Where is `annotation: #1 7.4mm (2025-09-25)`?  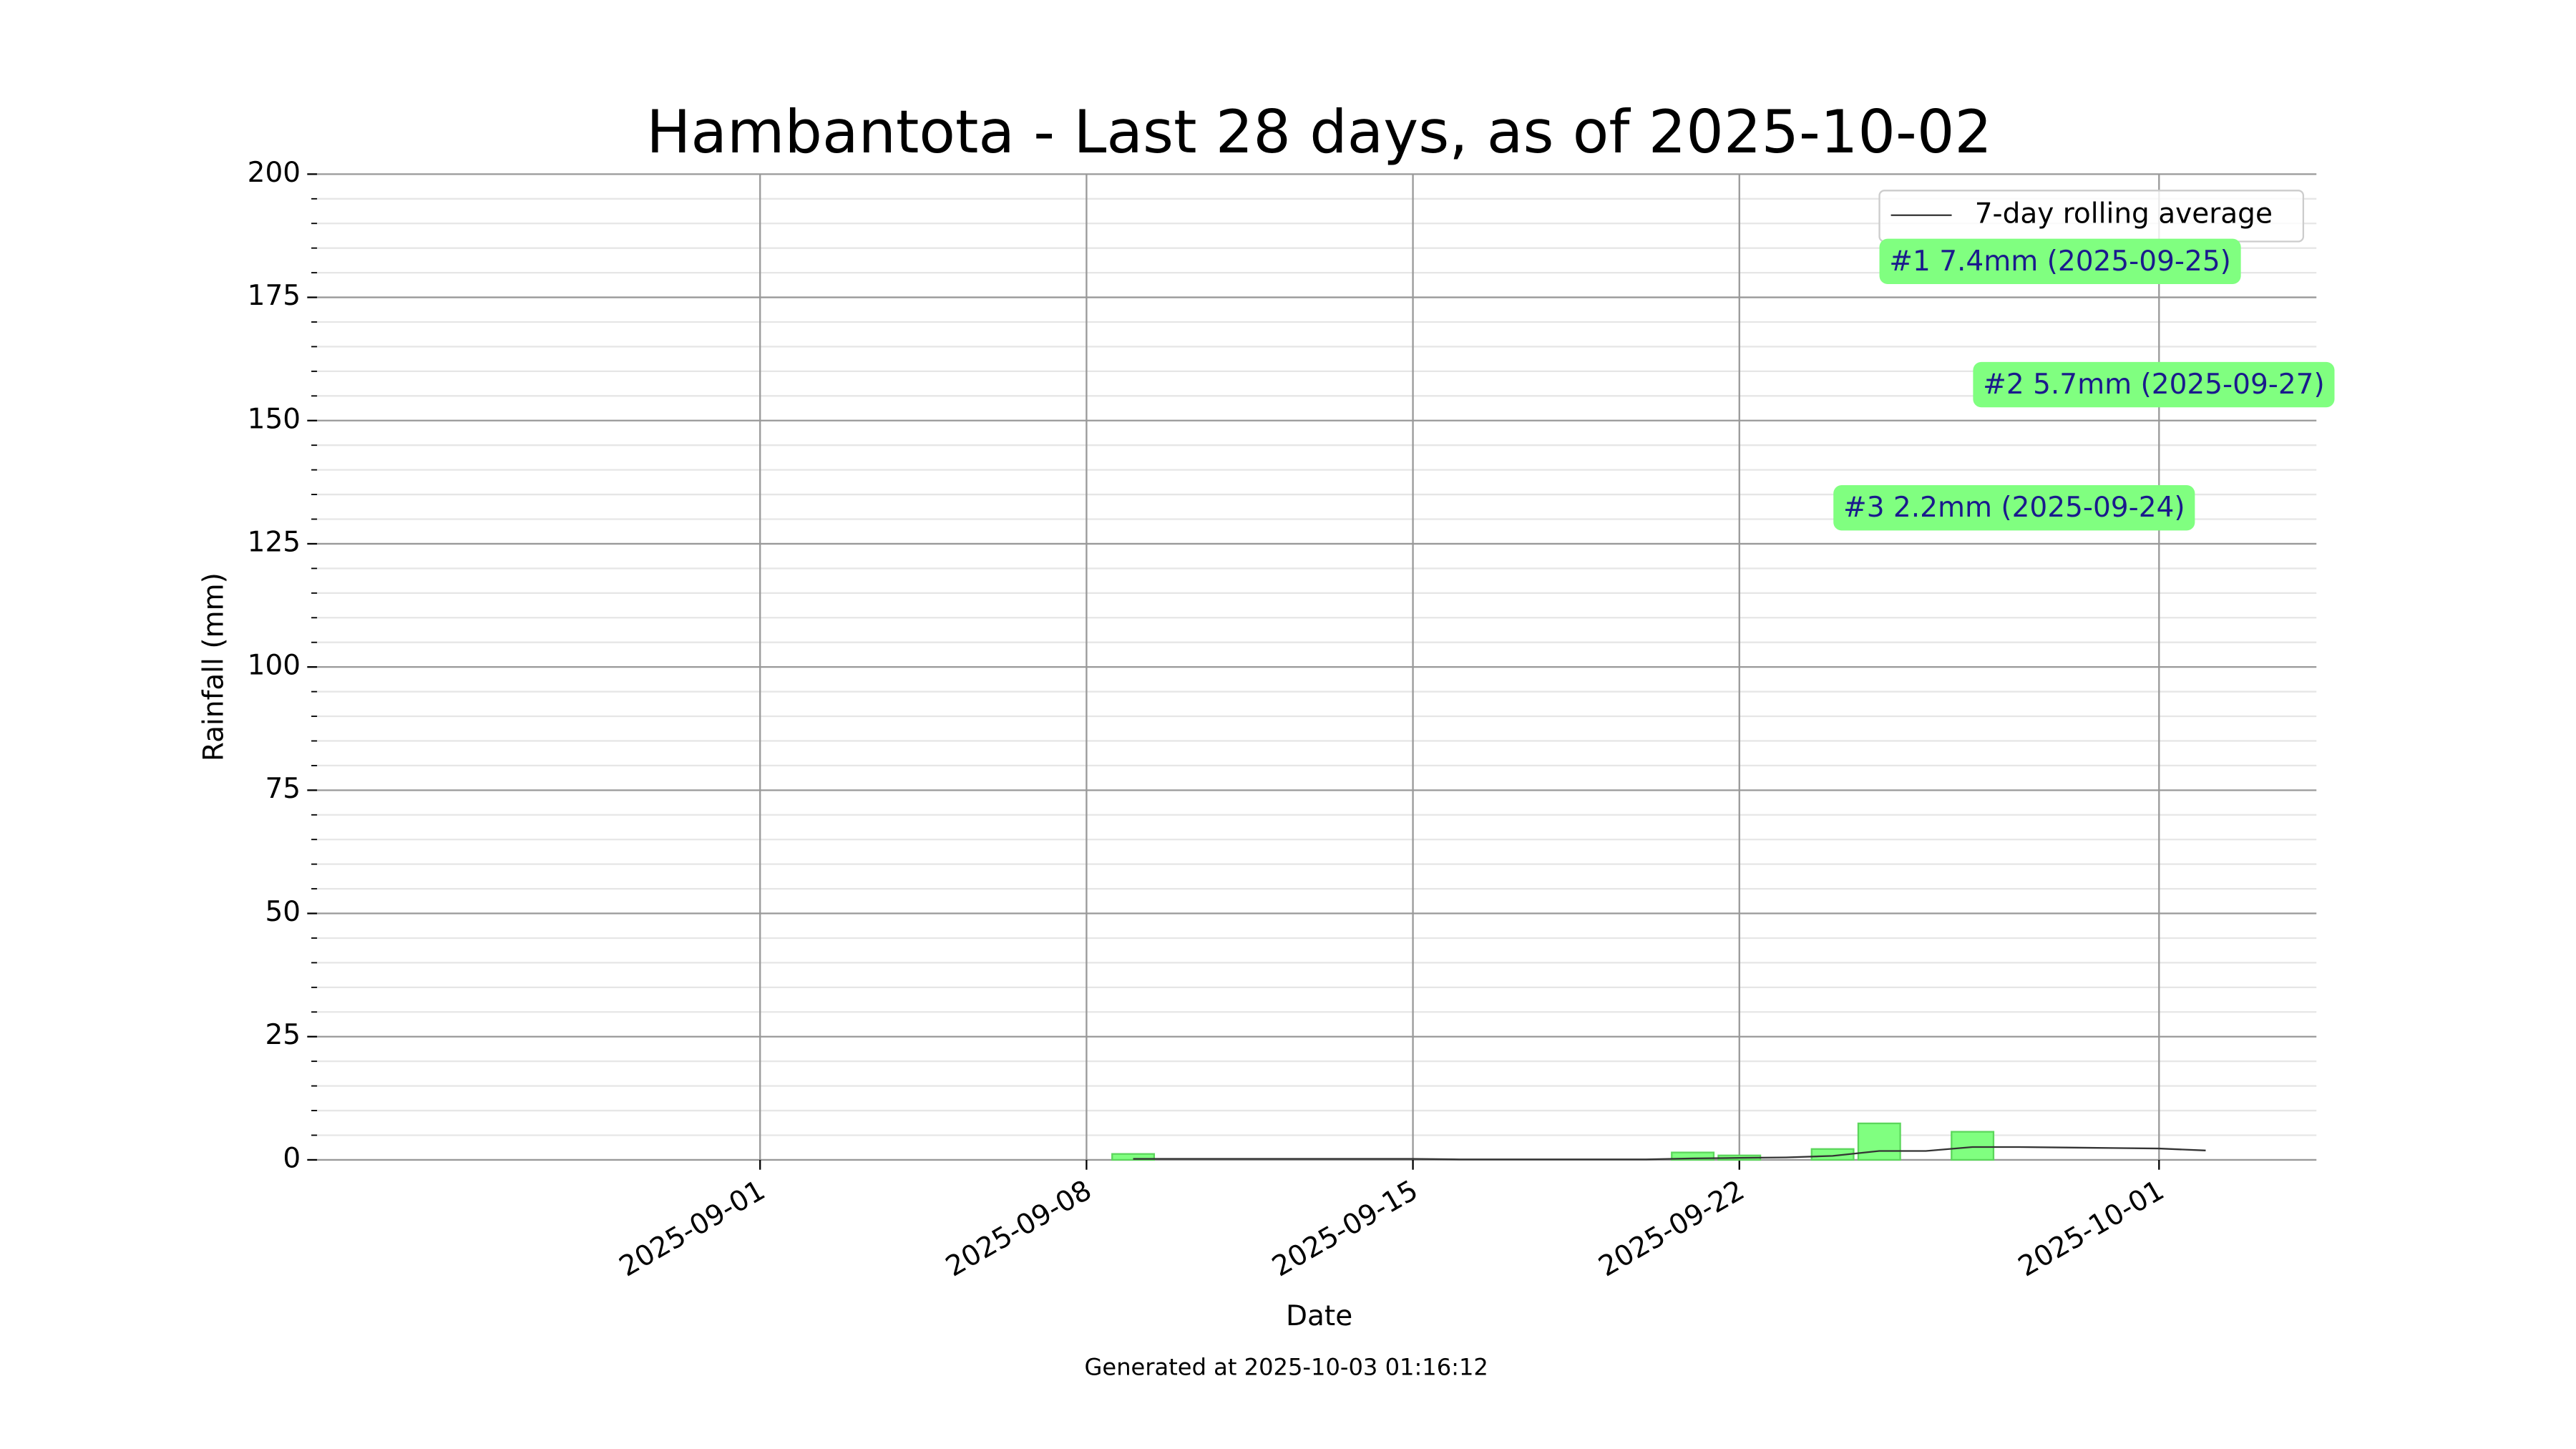
annotation: #1 7.4mm (2025-09-25) is located at coordinates (2060, 261).